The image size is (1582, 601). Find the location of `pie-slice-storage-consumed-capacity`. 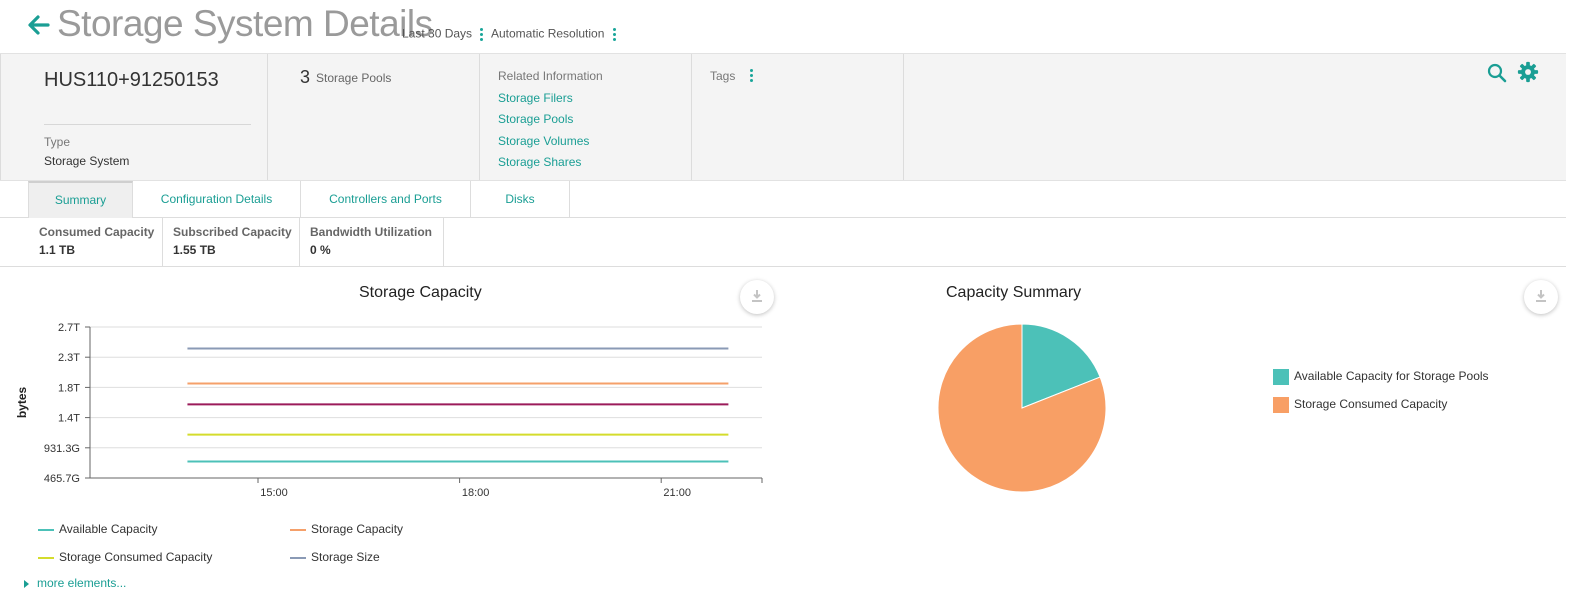

pie-slice-storage-consumed-capacity is located at coordinates (1022, 408).